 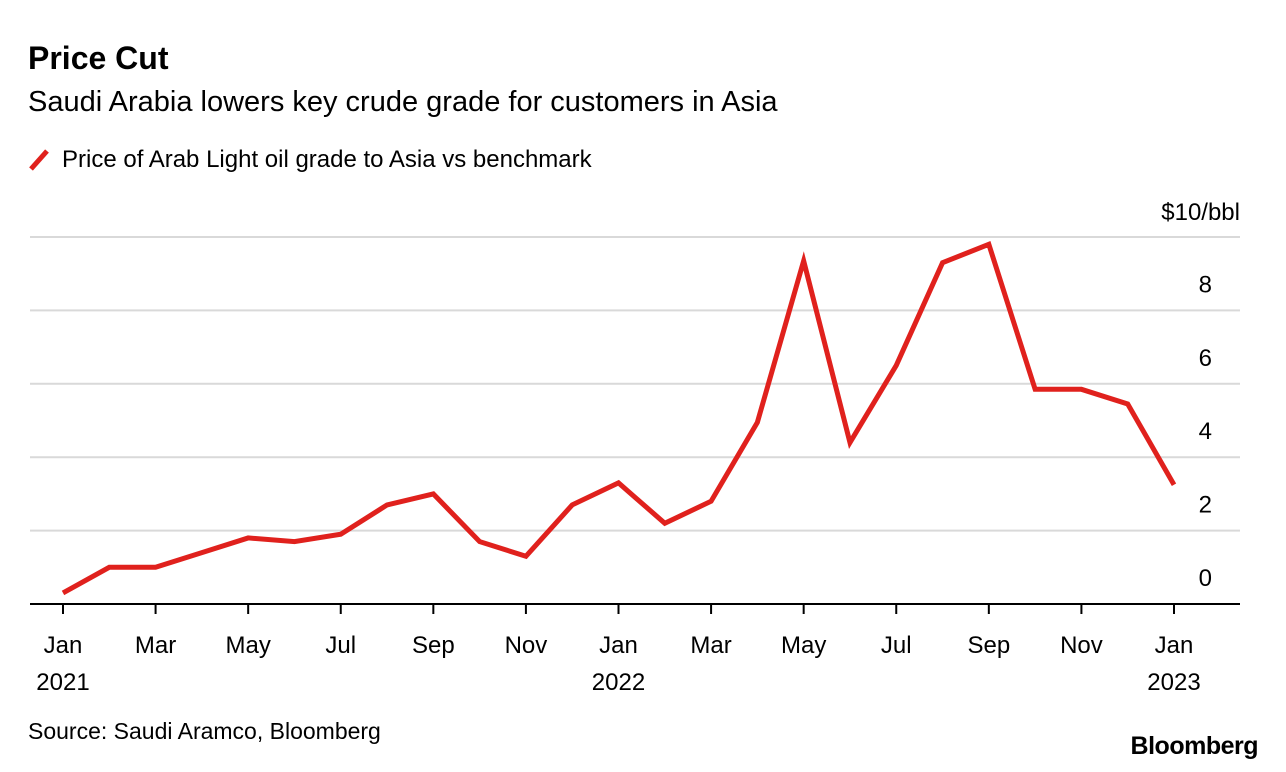 I want to click on y-tick-label: 6, so click(x=1205, y=358).